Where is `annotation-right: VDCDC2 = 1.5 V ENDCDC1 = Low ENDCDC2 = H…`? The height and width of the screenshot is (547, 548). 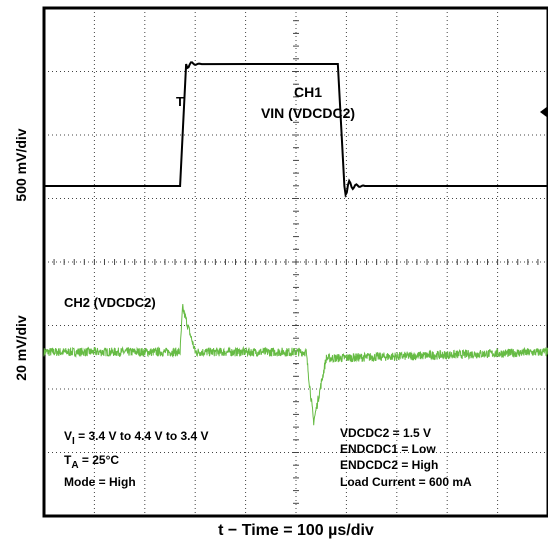
annotation-right: VDCDC2 = 1.5 V ENDCDC1 = Low ENDCDC2 = H… is located at coordinates (406, 457).